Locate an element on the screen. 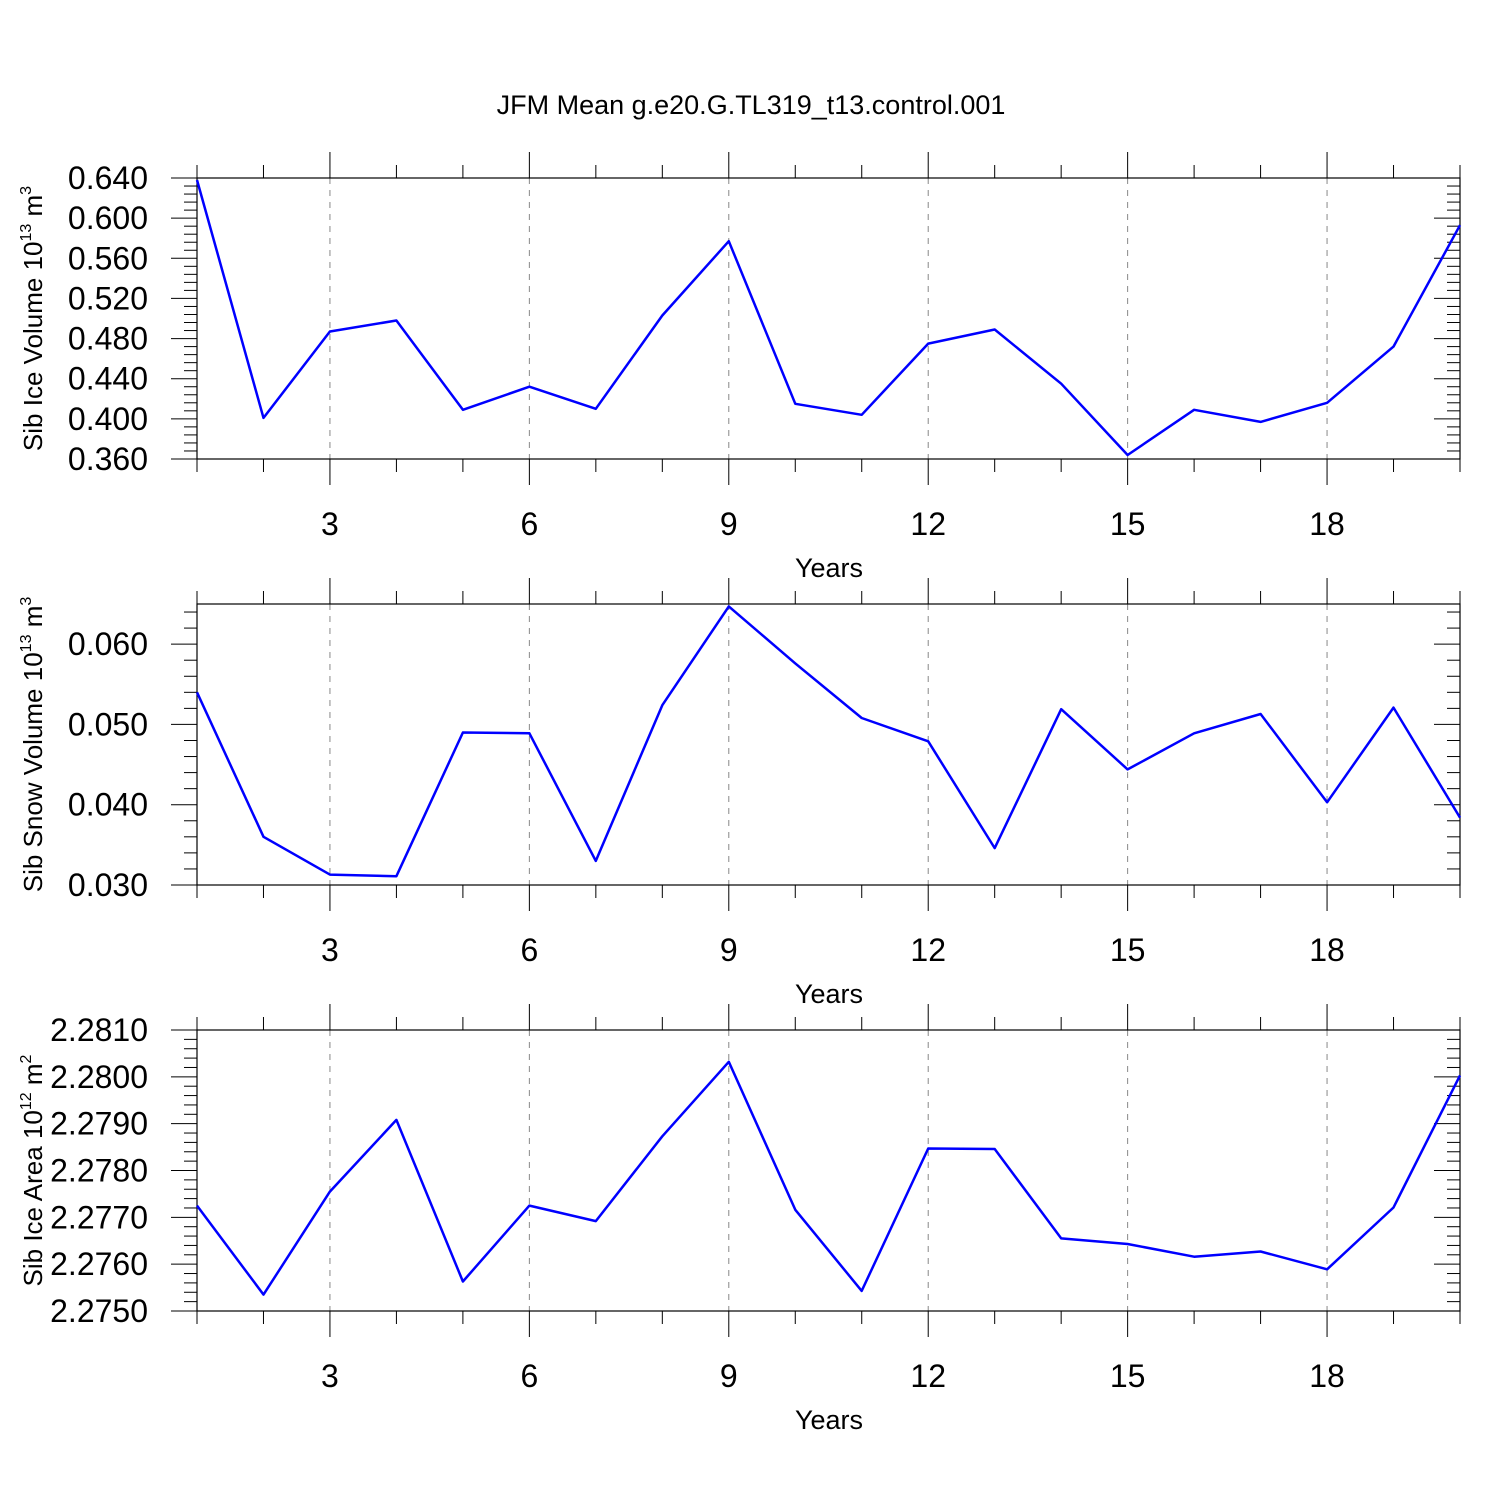  y-axis-label: Sib Ice Area 1012 m2 is located at coordinates (33, 1170).